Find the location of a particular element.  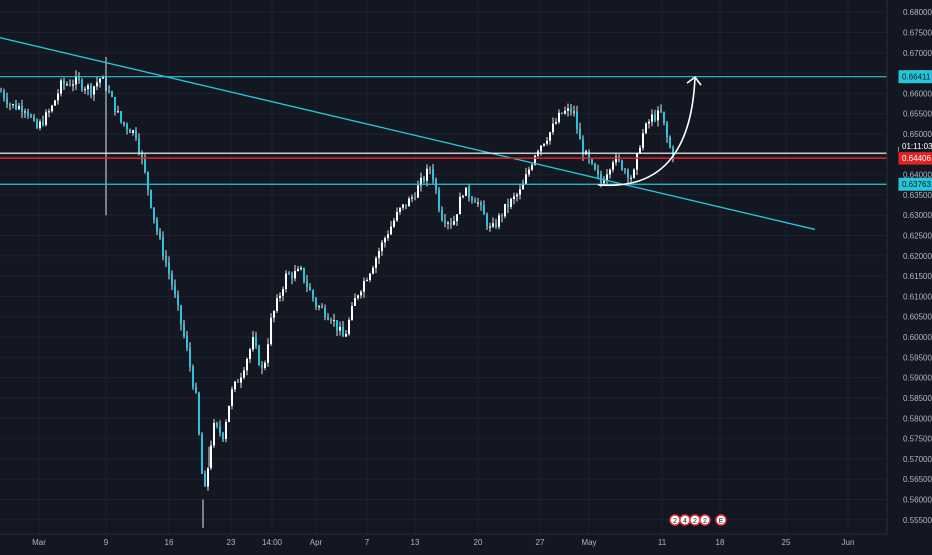

support-price-label-bg is located at coordinates (915, 184).